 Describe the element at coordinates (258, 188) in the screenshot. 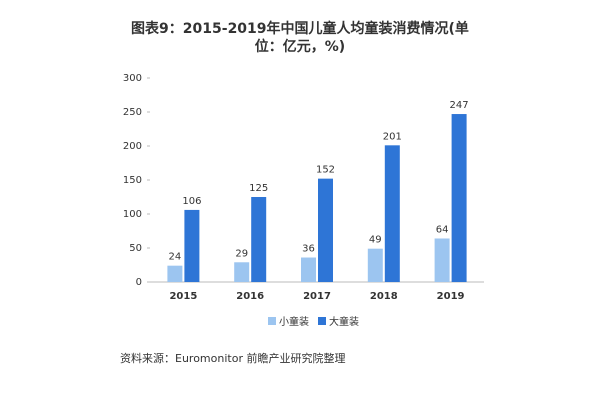

I see `value-label: 125` at that location.